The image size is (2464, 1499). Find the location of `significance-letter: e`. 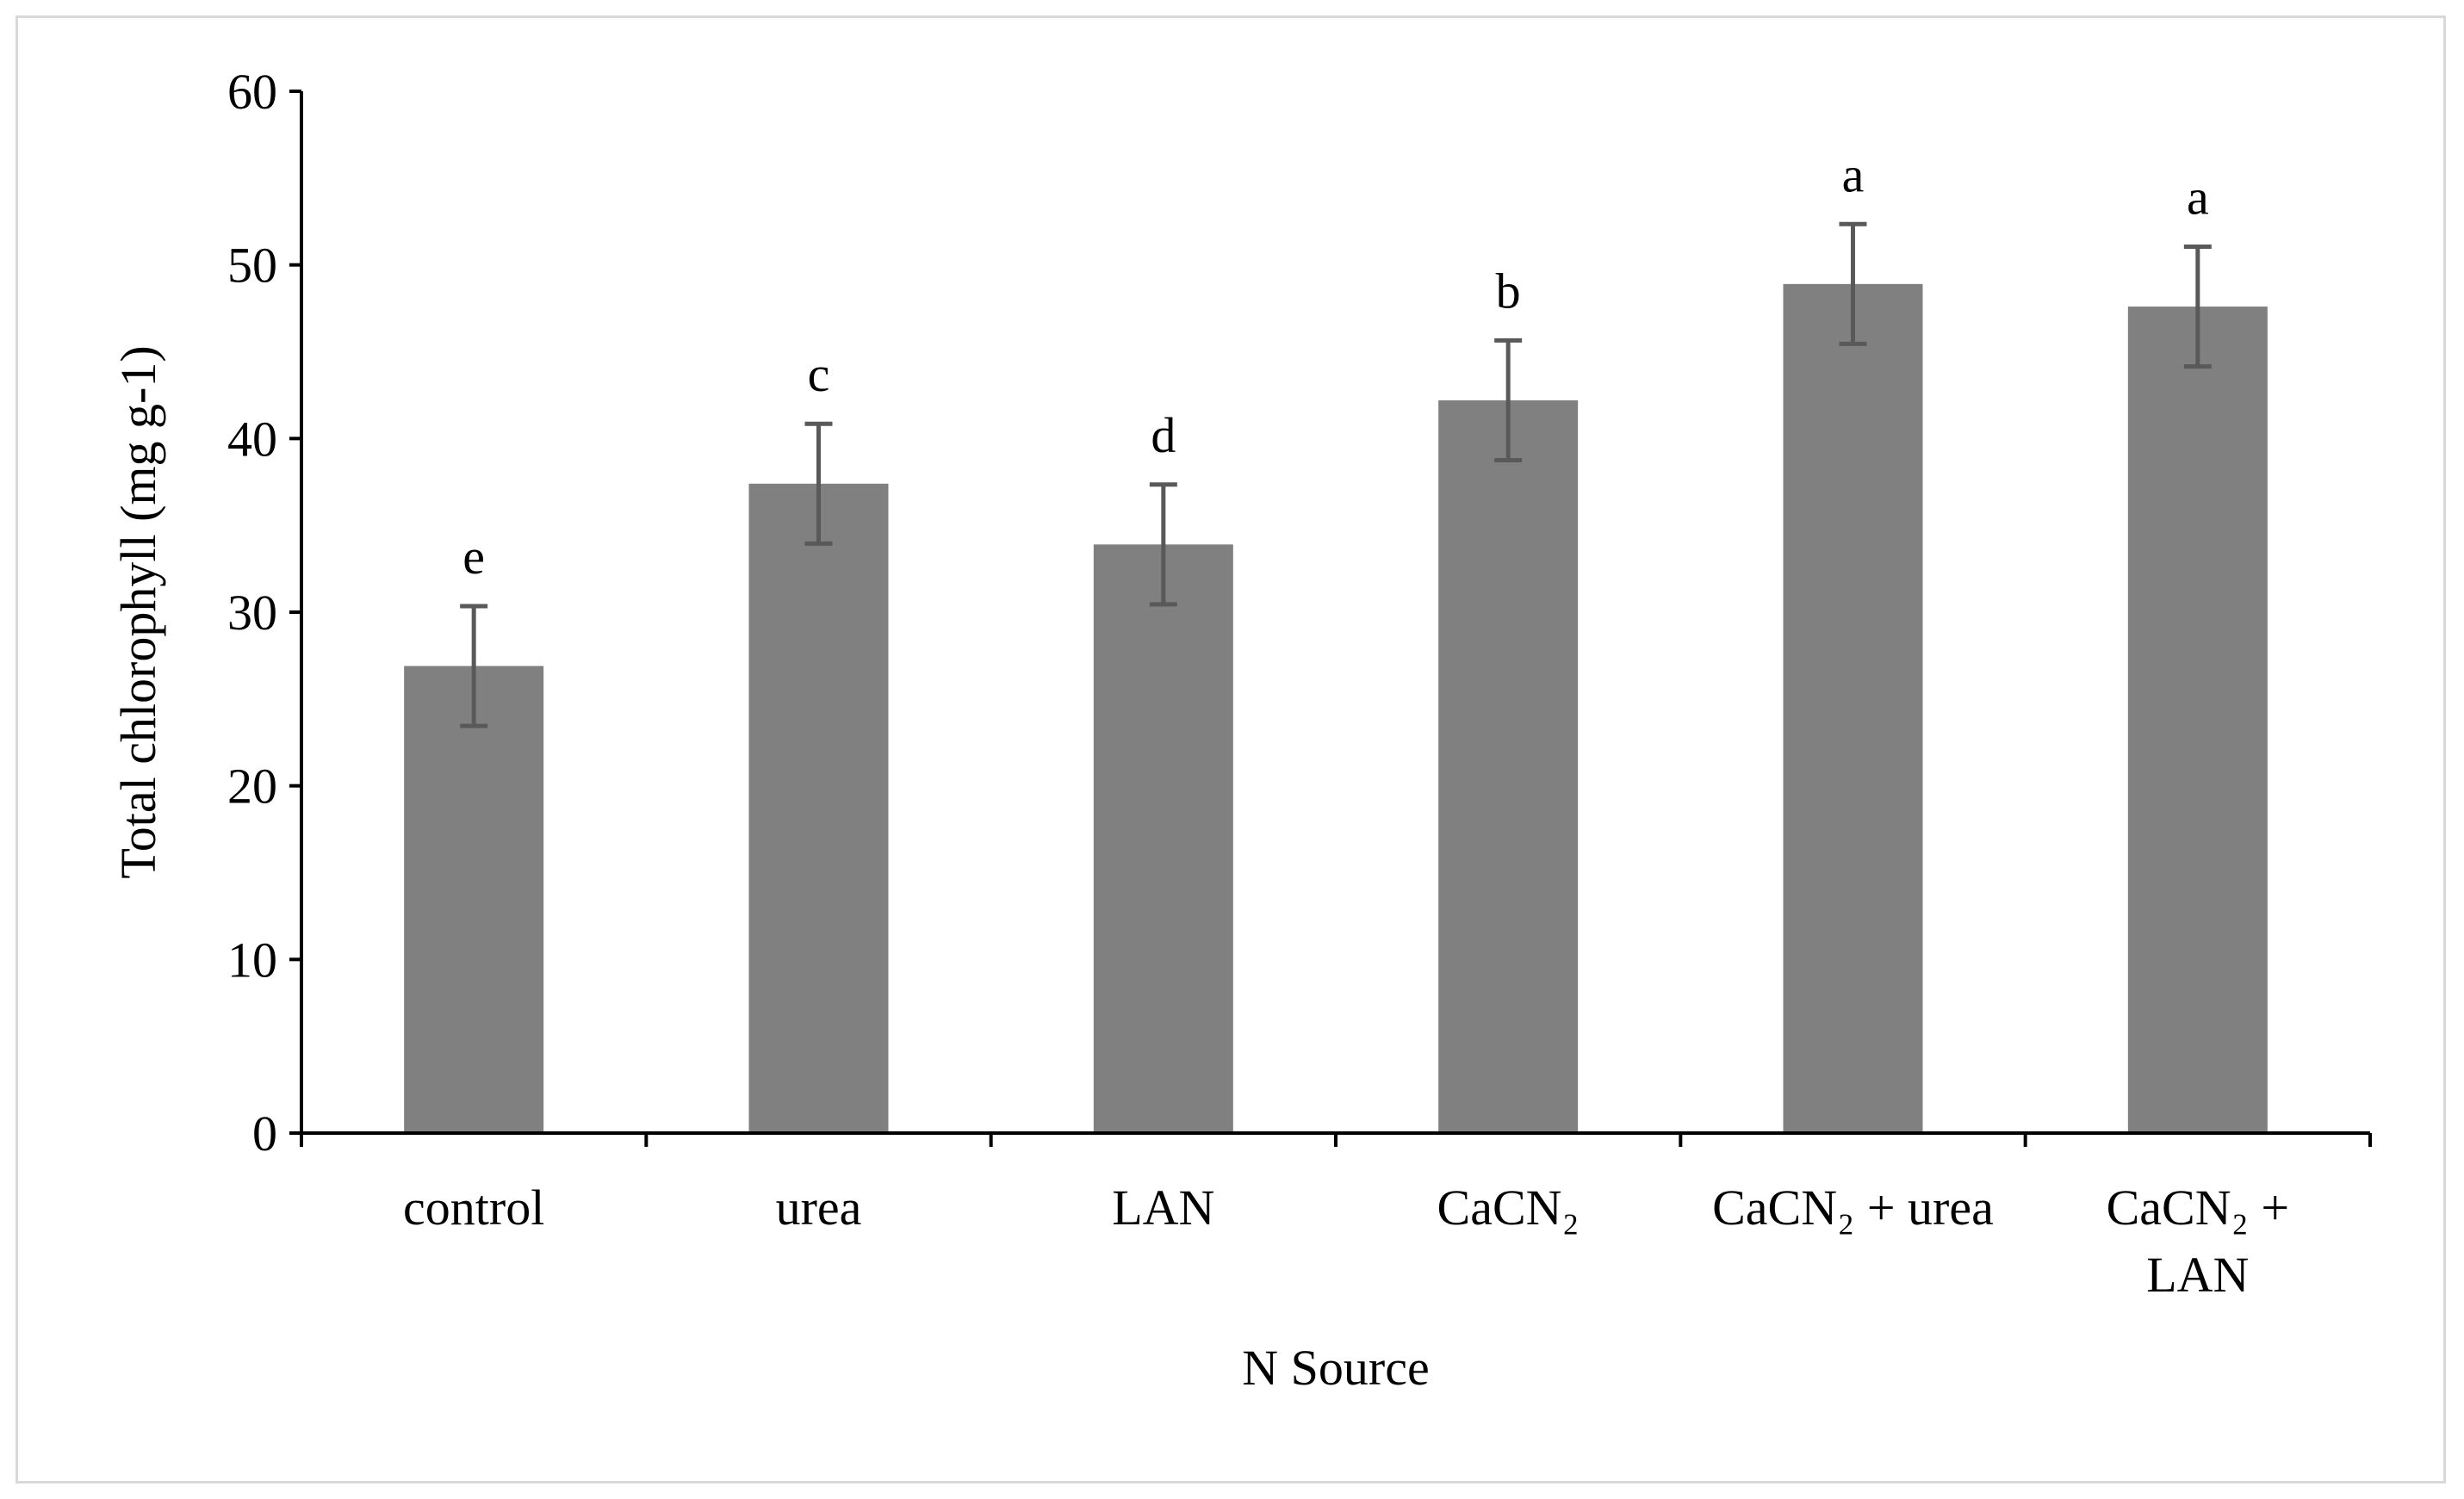

significance-letter: e is located at coordinates (473, 557).